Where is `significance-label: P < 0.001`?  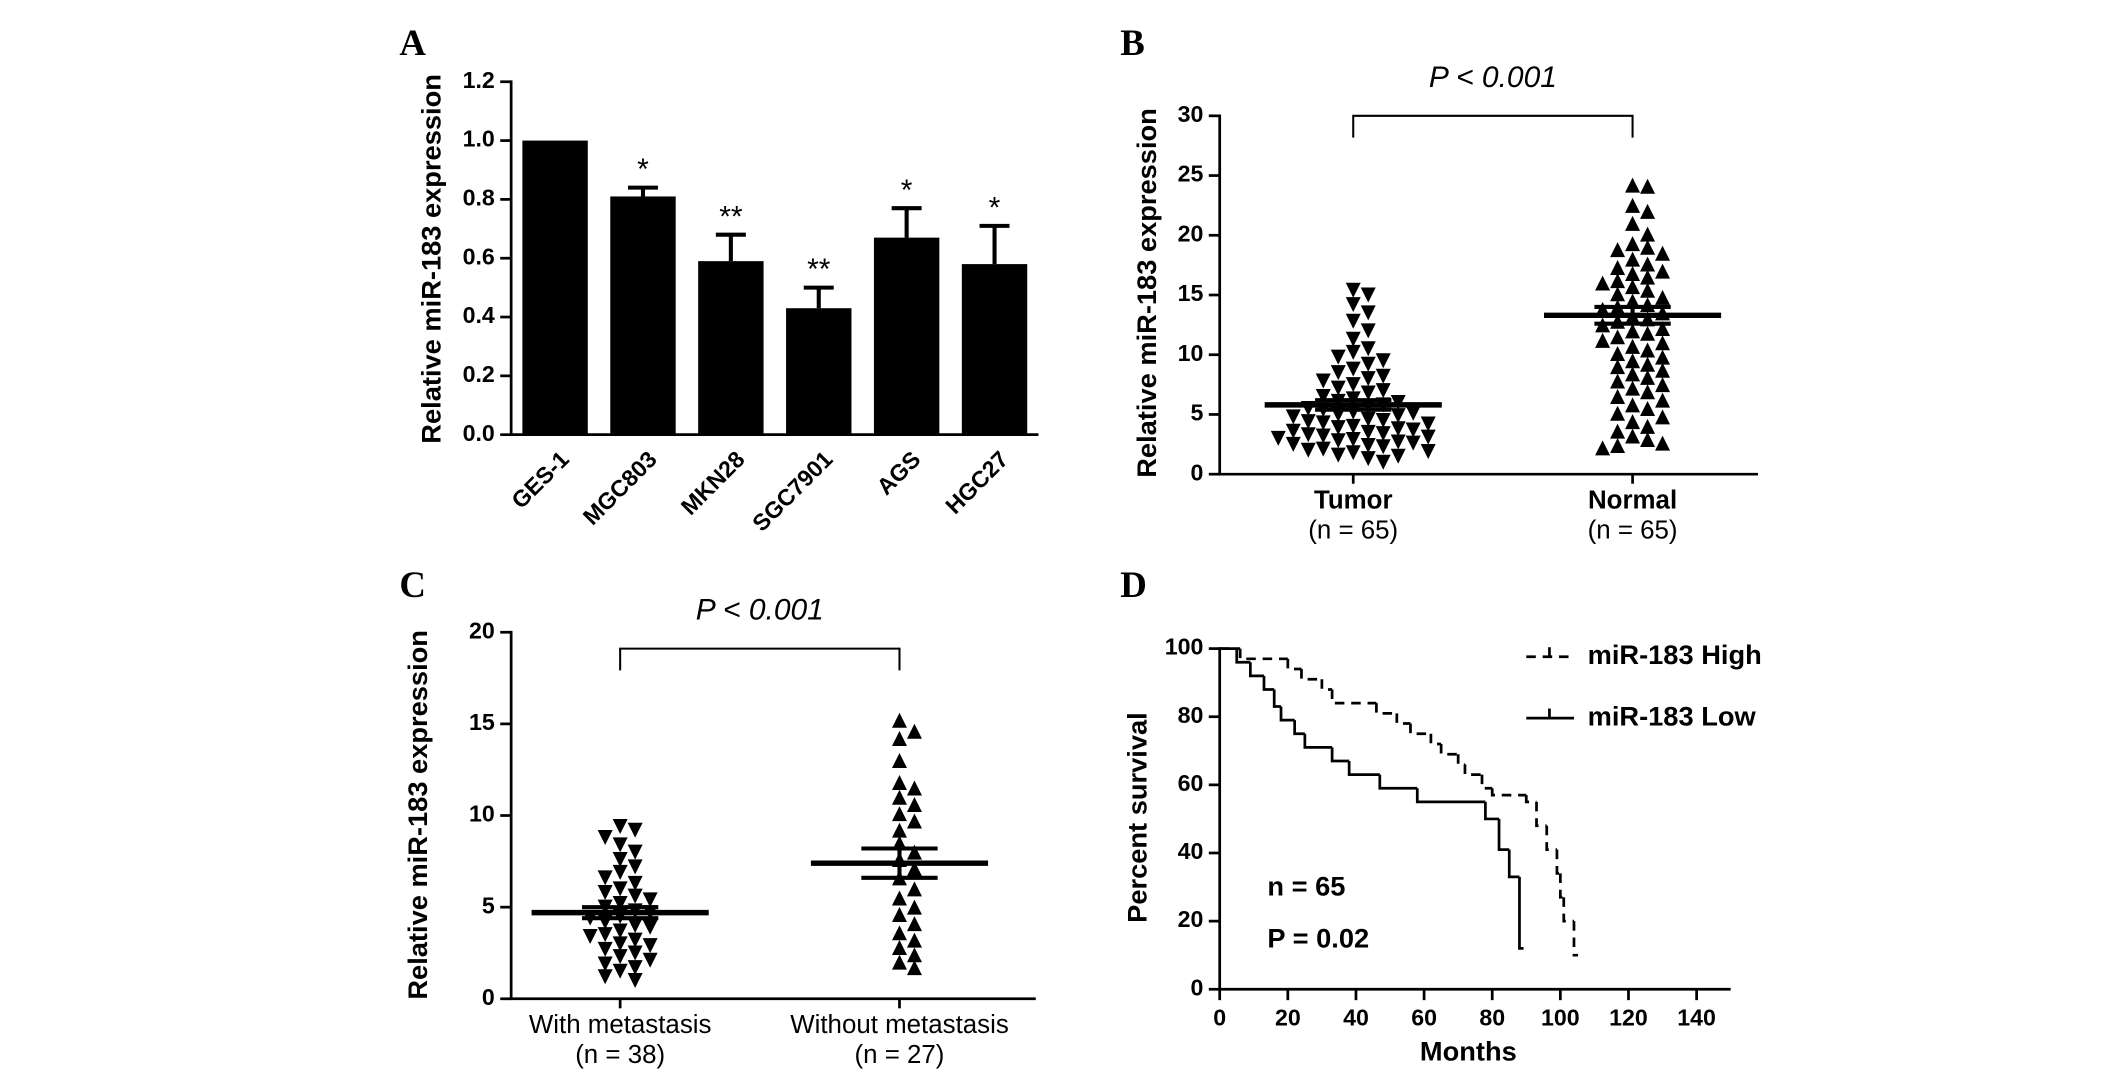
significance-label: P < 0.001 is located at coordinates (760, 610).